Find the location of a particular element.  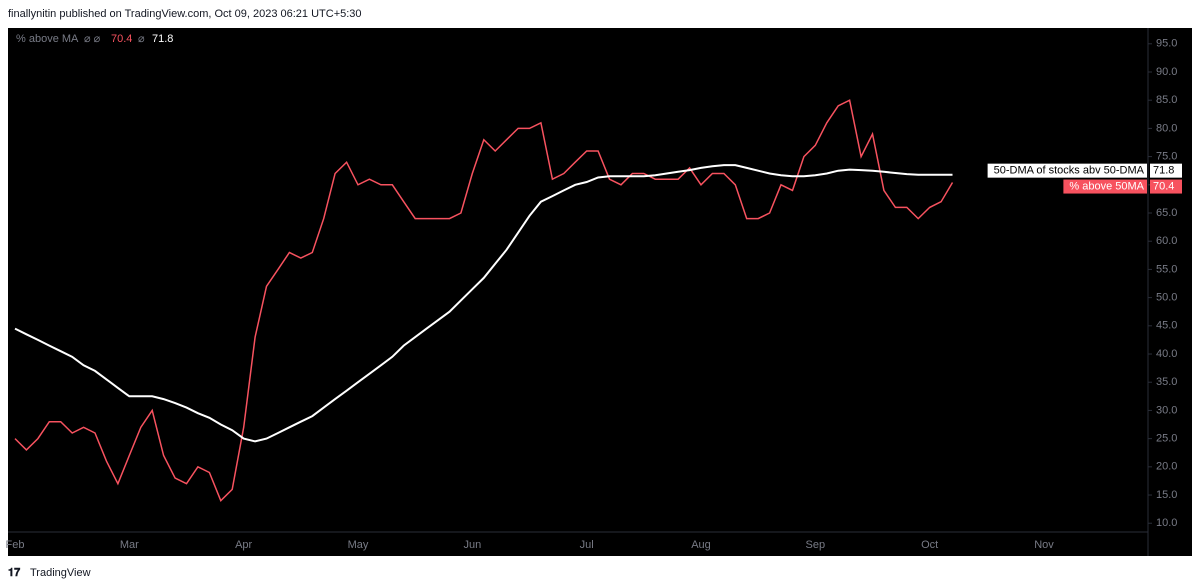

x-tick-label: Oct is located at coordinates (929, 545).